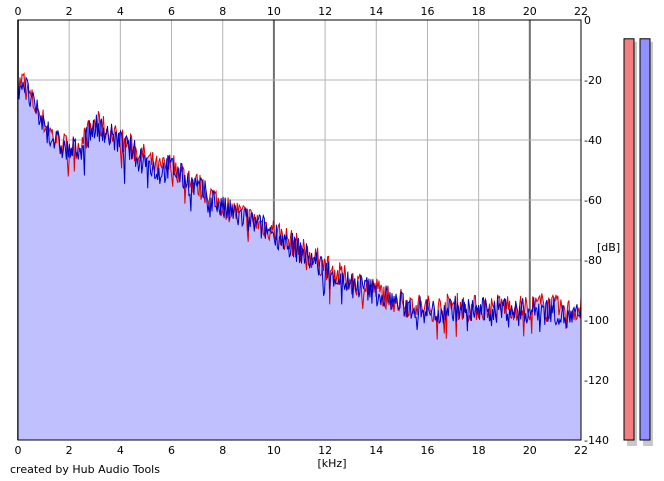  I want to click on y-tick-0: 0, so click(587, 20).